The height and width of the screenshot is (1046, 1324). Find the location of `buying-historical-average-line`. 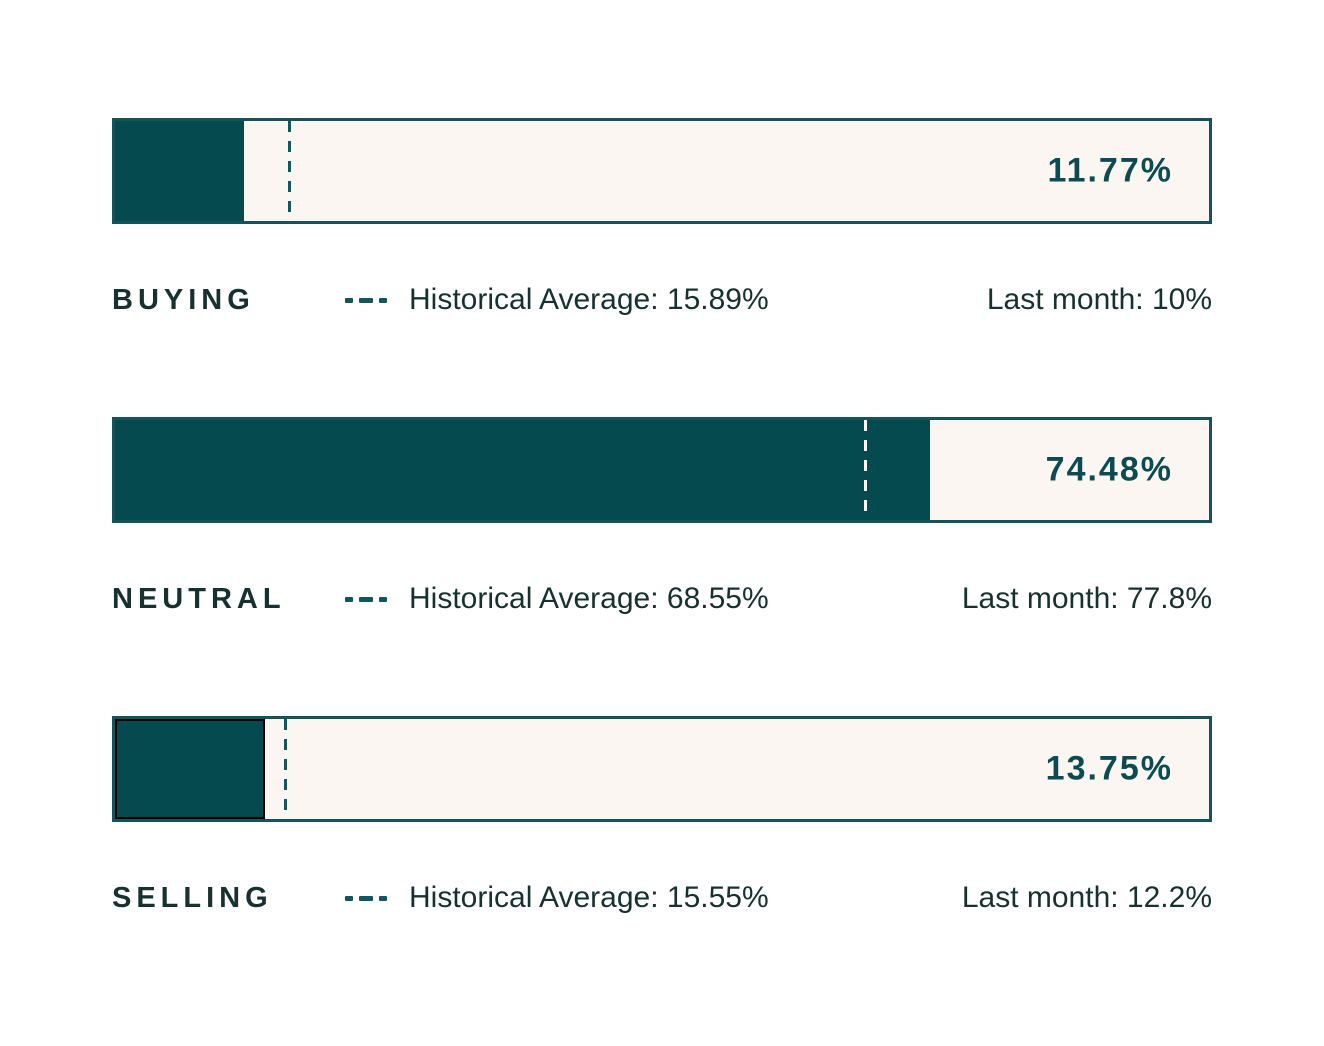

buying-historical-average-line is located at coordinates (289, 171).